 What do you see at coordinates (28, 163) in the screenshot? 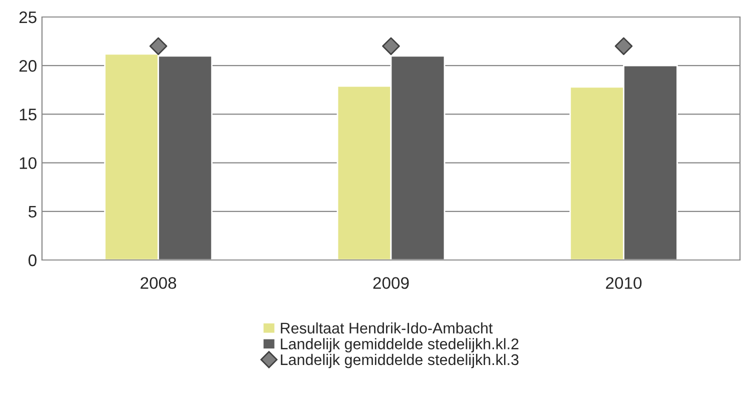
I see `y-tick-label: 10` at bounding box center [28, 163].